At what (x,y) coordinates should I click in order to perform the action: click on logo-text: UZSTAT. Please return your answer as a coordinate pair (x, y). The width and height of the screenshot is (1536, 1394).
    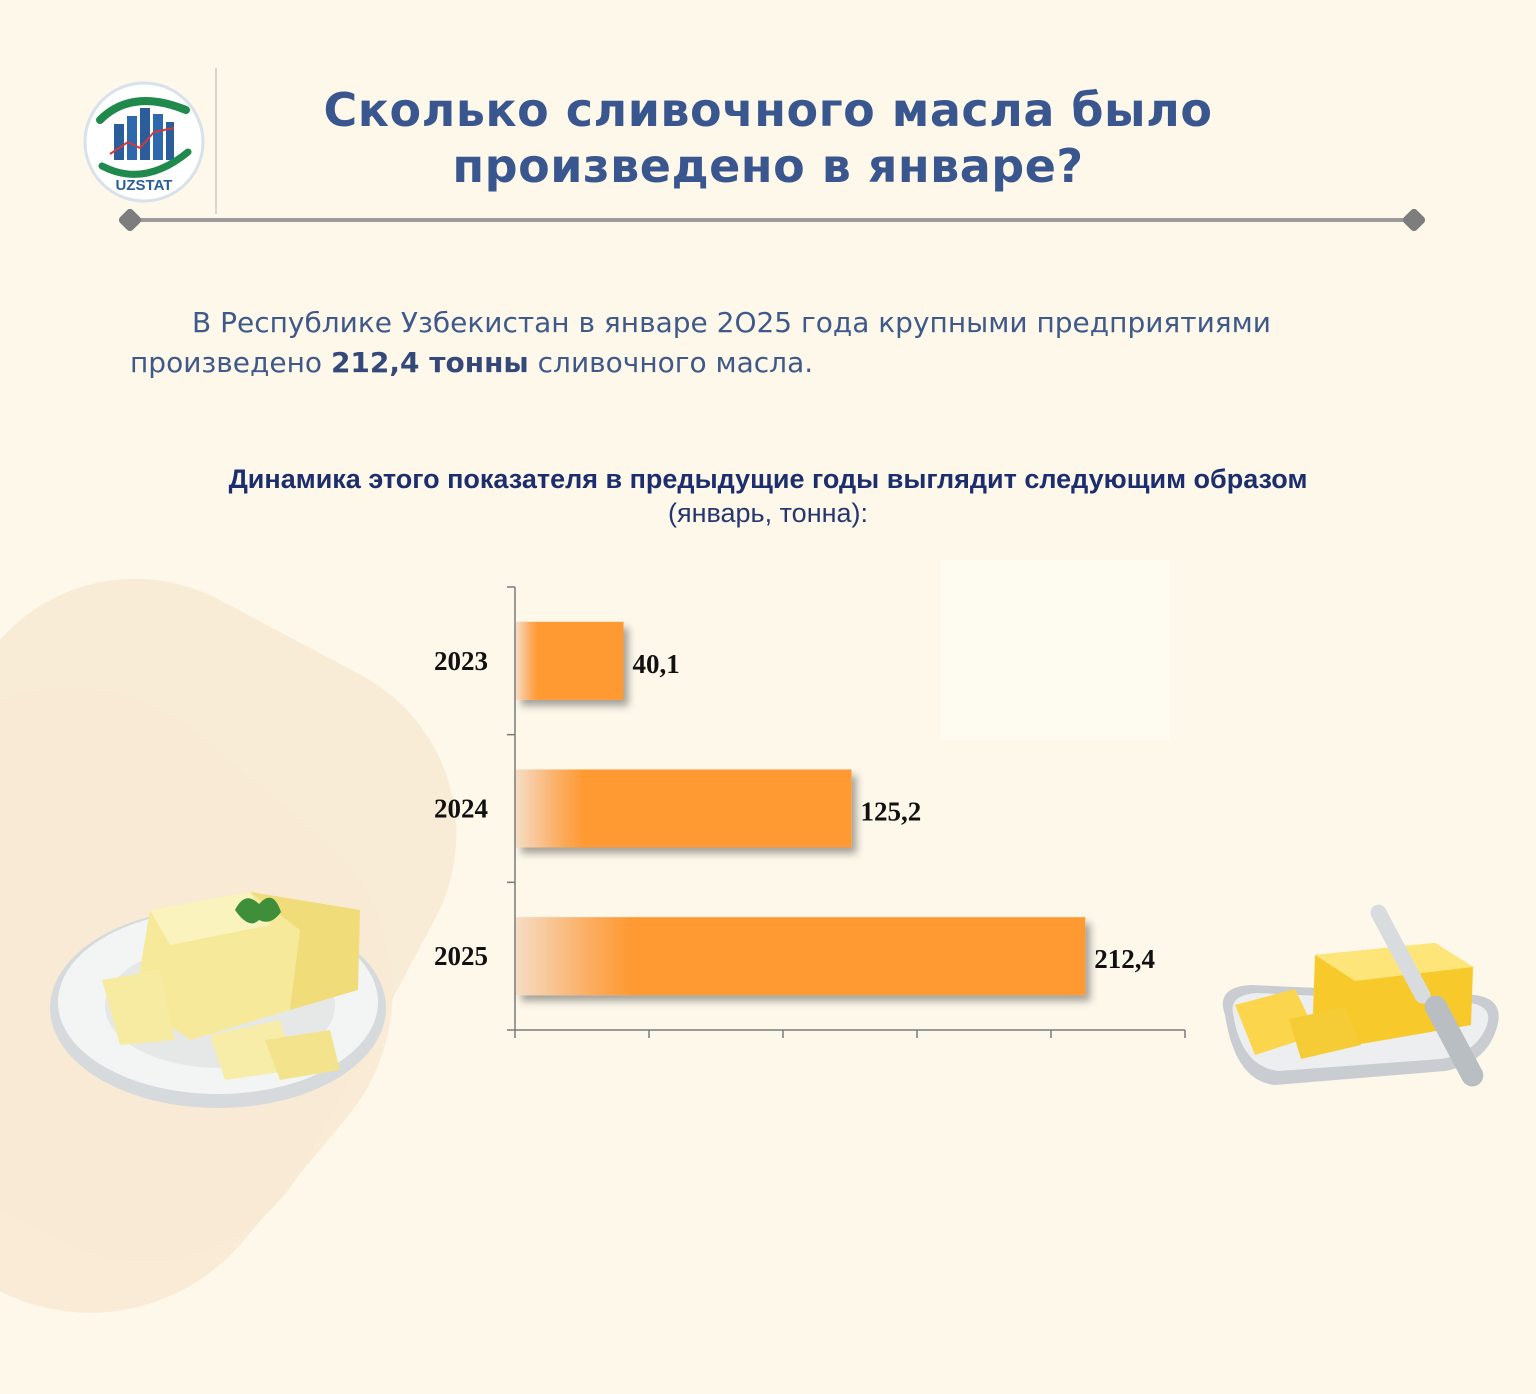
    Looking at the image, I should click on (144, 185).